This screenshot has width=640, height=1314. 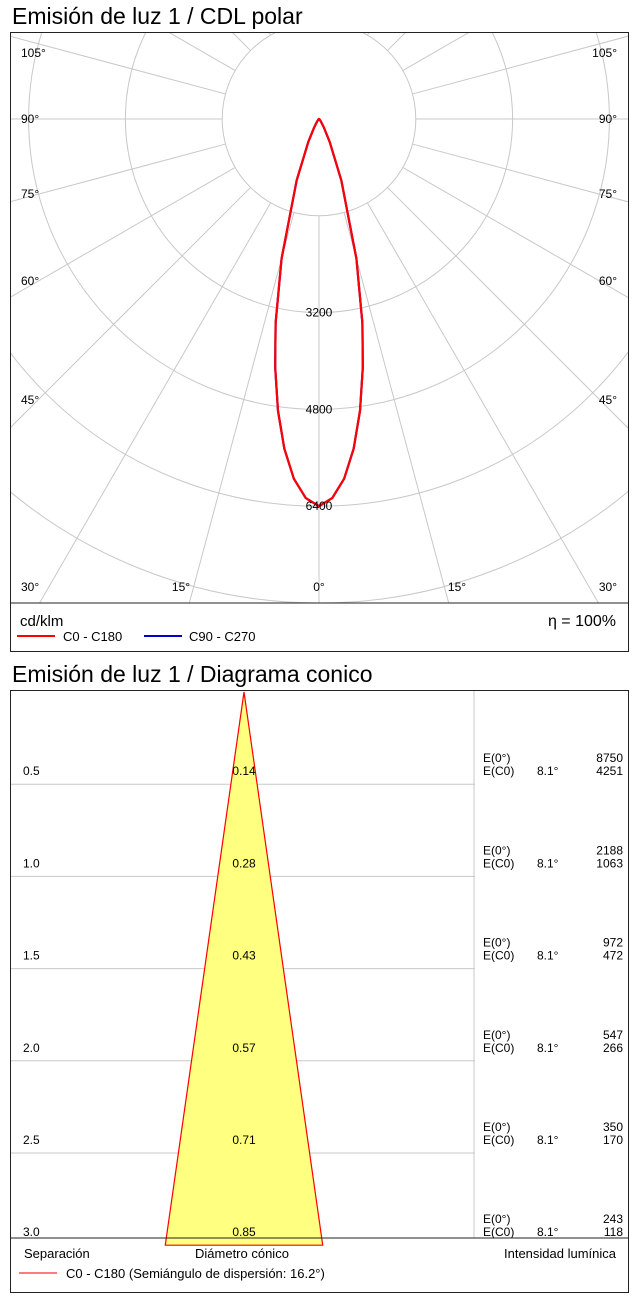 What do you see at coordinates (609, 863) in the screenshot?
I see `ec0-value: 1063` at bounding box center [609, 863].